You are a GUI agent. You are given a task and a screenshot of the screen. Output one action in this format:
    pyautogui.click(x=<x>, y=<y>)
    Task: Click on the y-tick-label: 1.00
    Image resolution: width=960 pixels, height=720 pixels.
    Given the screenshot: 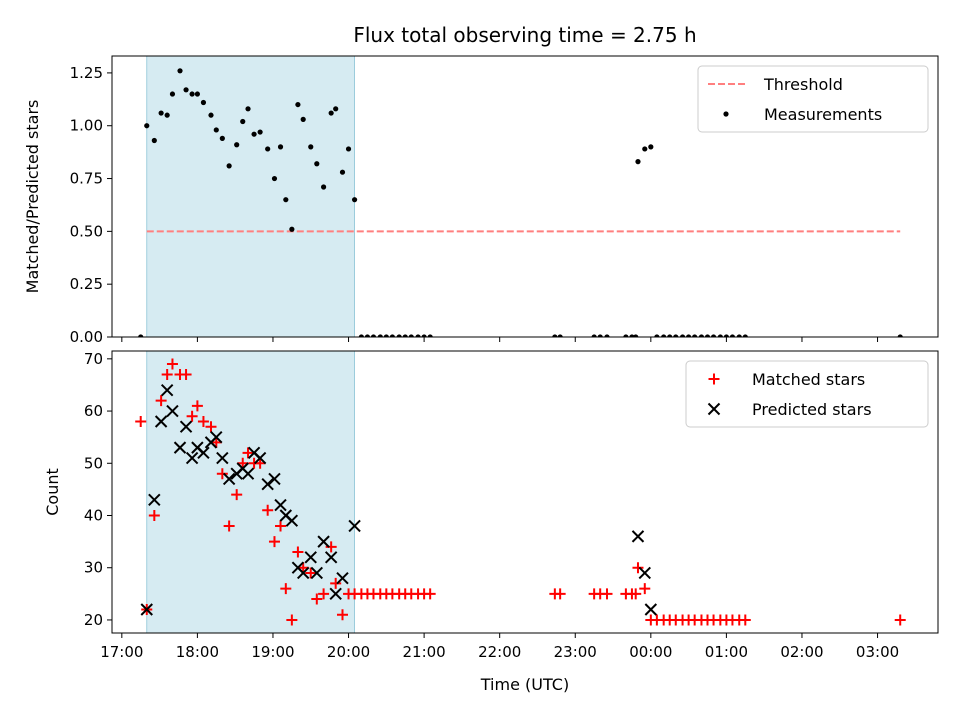 What is the action you would take?
    pyautogui.click(x=86, y=126)
    